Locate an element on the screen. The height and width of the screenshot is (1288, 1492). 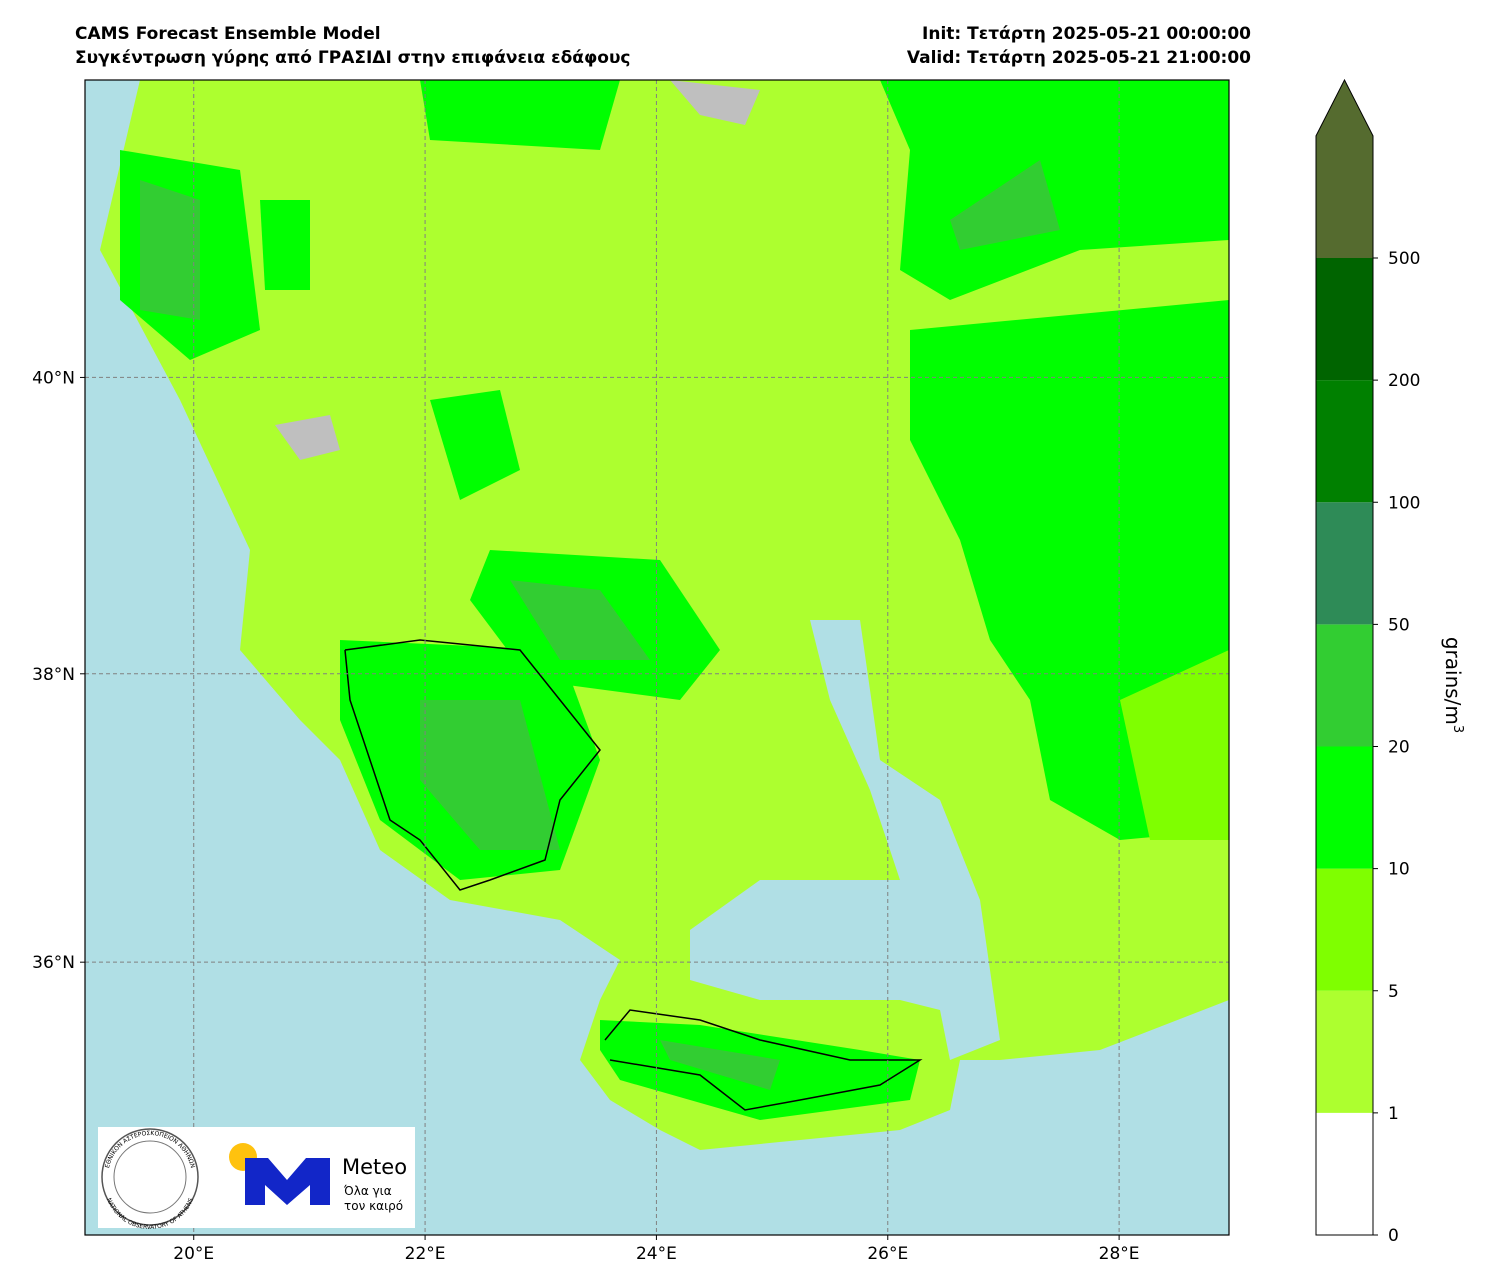
colorbar-tick-label: 10 is located at coordinates (1399, 870).